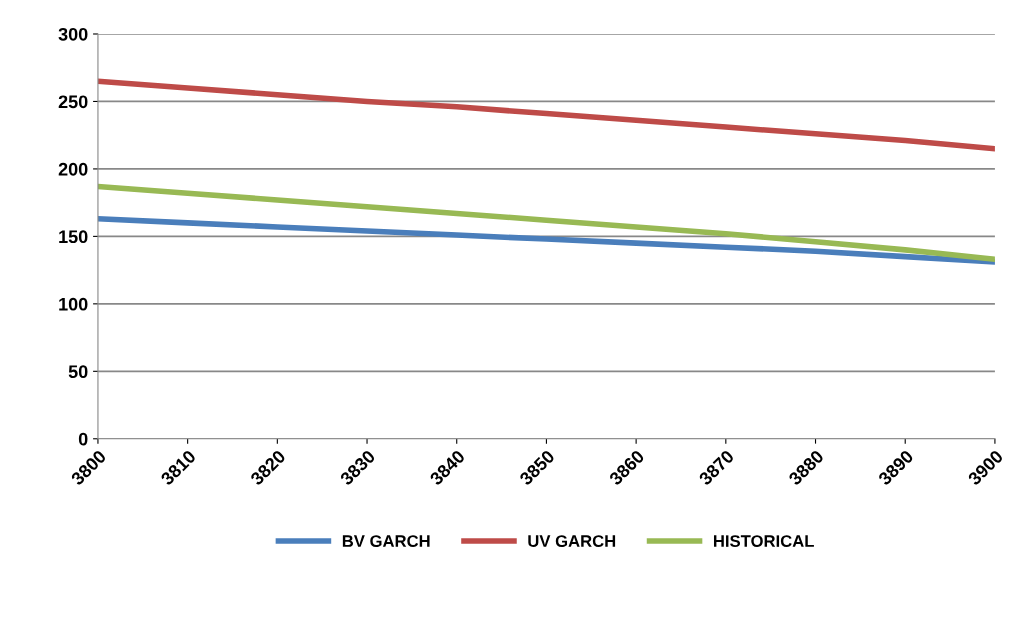 The width and height of the screenshot is (1031, 618). I want to click on y-tick-label: 50, so click(78, 372).